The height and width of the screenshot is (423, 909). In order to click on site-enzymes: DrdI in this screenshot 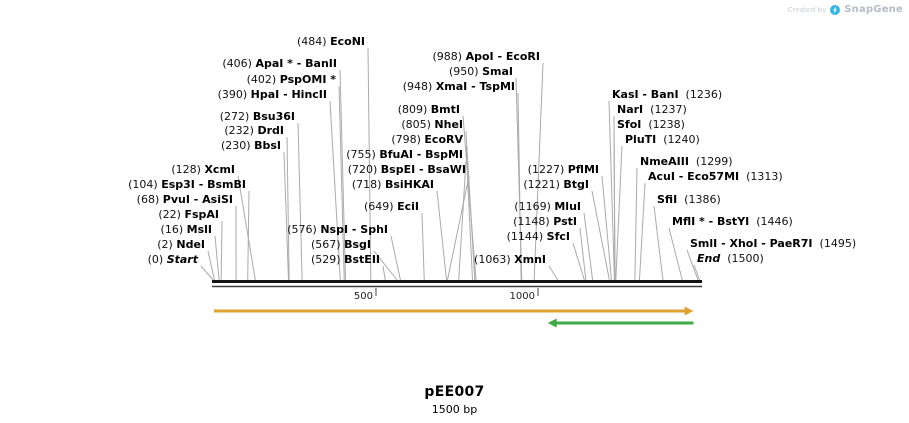, I will do `click(270, 130)`.